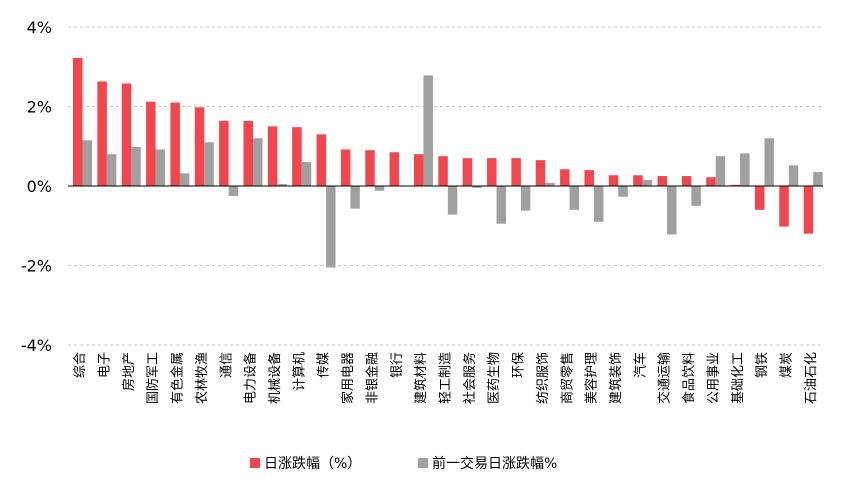  Describe the element at coordinates (519, 365) in the screenshot. I see `x-category-label: 环保` at that location.